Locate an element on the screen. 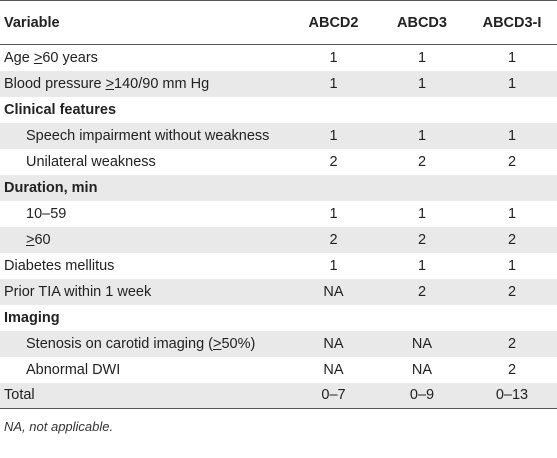 This screenshot has width=557, height=458. row-label: Diabetes mellitus is located at coordinates (145, 266).